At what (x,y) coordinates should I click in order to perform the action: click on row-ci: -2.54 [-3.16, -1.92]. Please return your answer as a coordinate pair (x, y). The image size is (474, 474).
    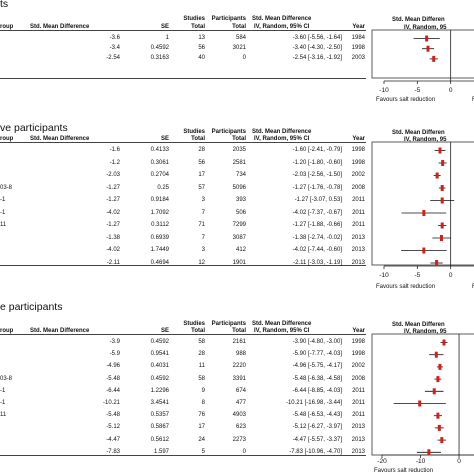
    Looking at the image, I should click on (317, 58).